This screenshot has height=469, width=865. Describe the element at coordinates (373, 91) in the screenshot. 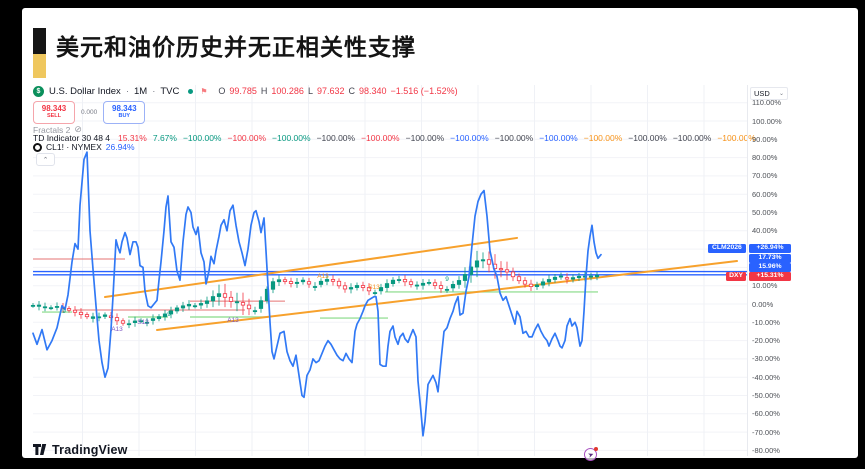

I see `close-value: 98.340` at that location.